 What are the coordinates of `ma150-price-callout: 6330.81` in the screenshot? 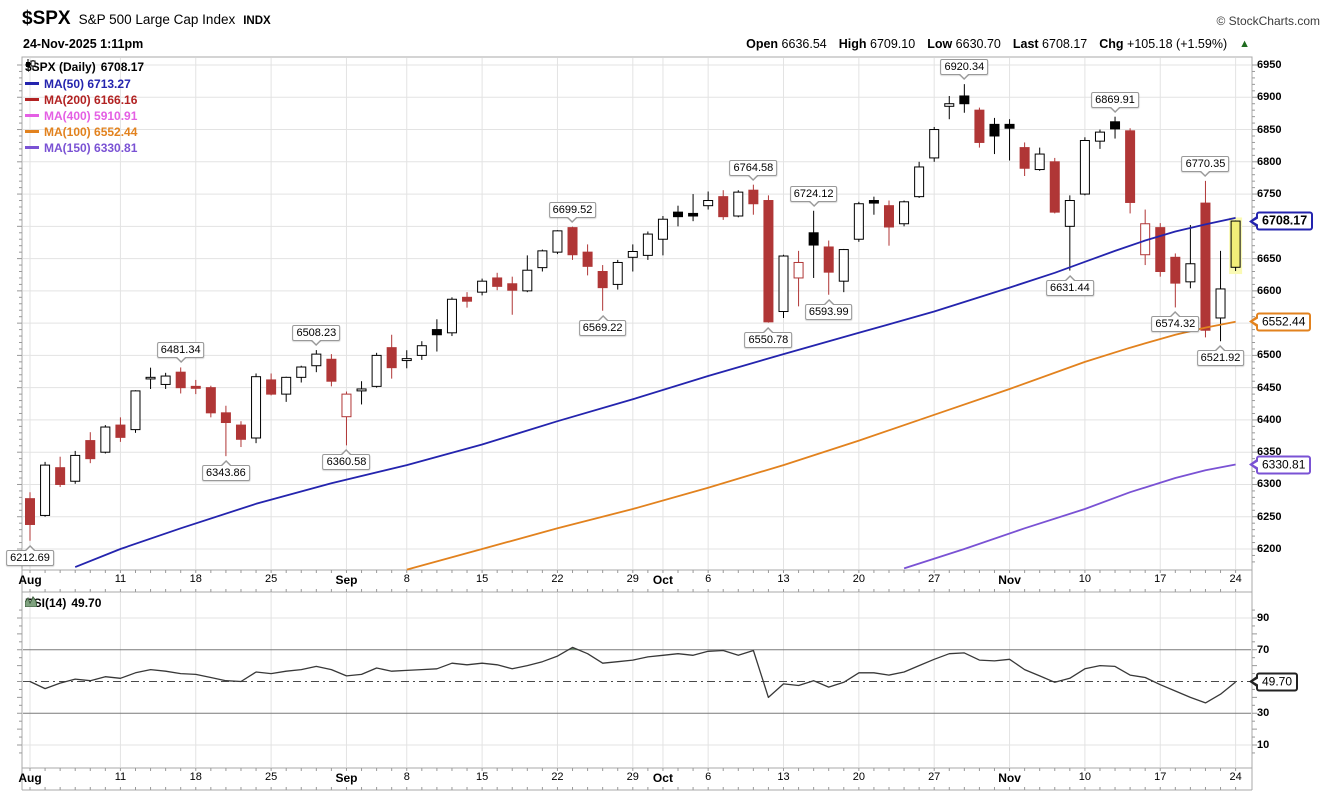 It's located at (1280, 465).